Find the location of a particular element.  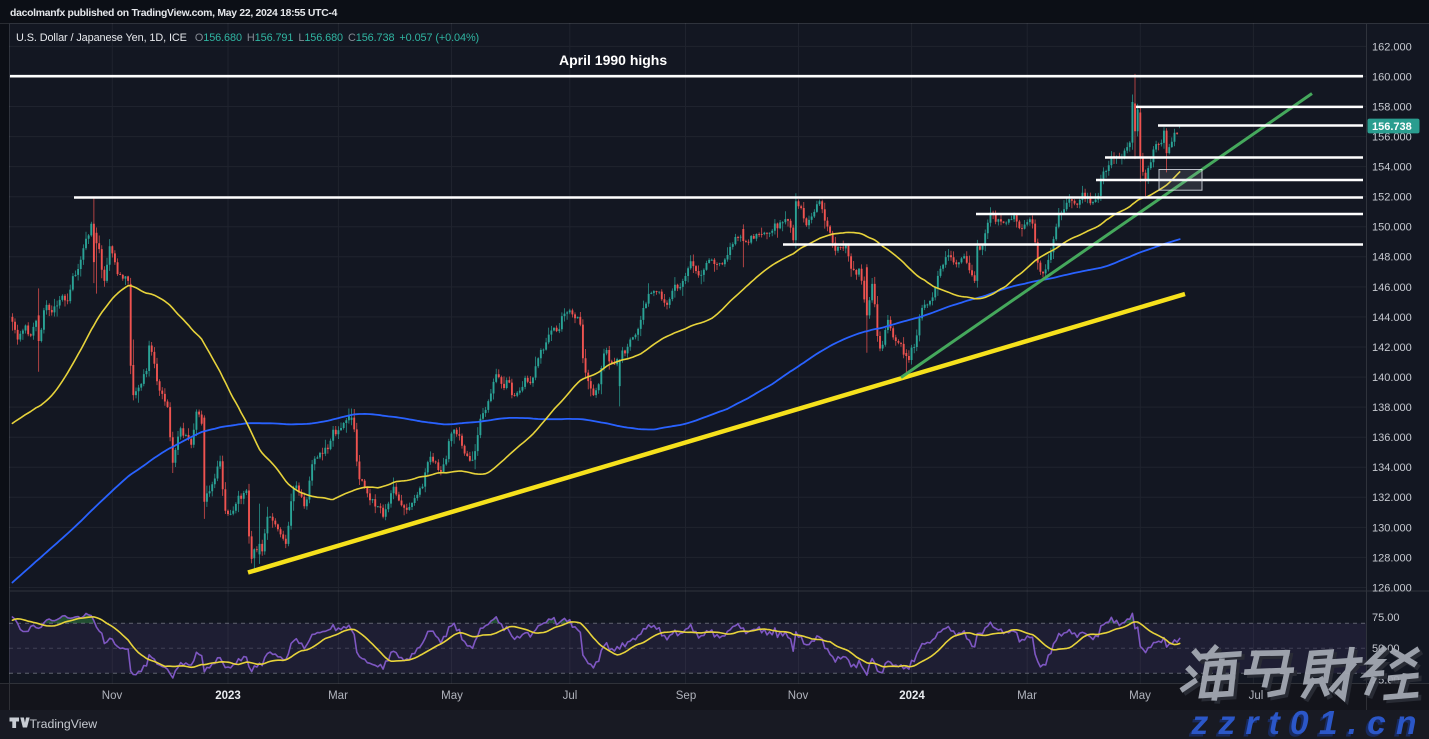

svg-text: 162.000 is located at coordinates (1392, 47).